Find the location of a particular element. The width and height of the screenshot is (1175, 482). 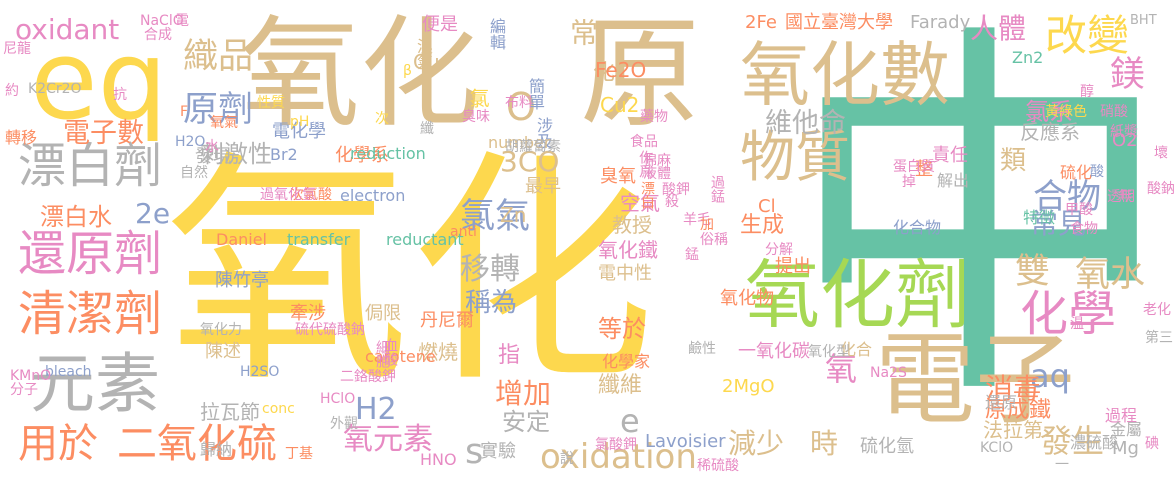

cloud-word: 二氧化硫 is located at coordinates (197, 444).